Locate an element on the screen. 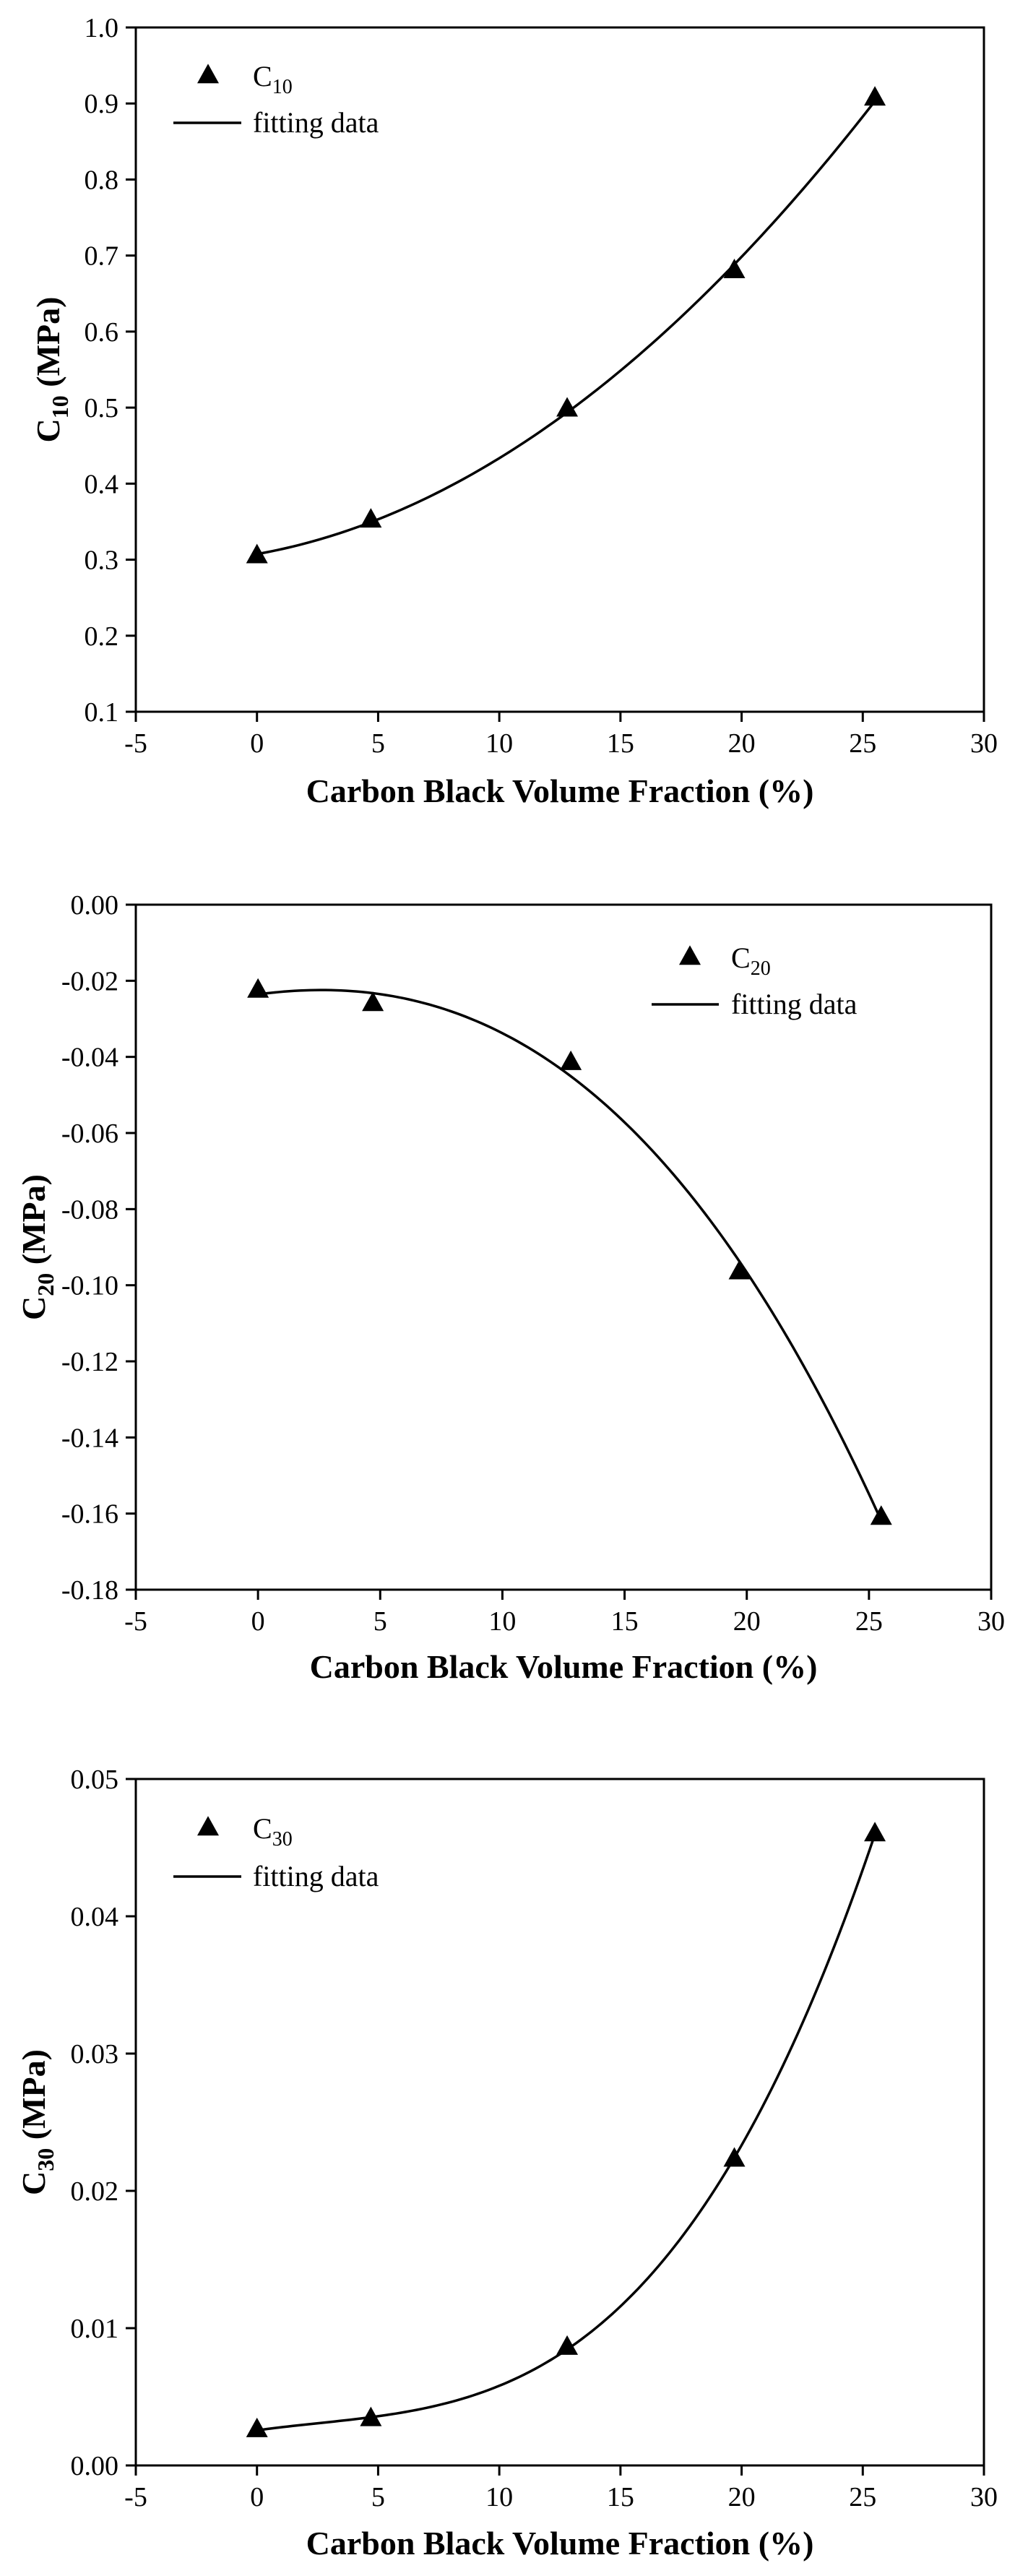  y-tick-label: 0.9 is located at coordinates (102, 104).